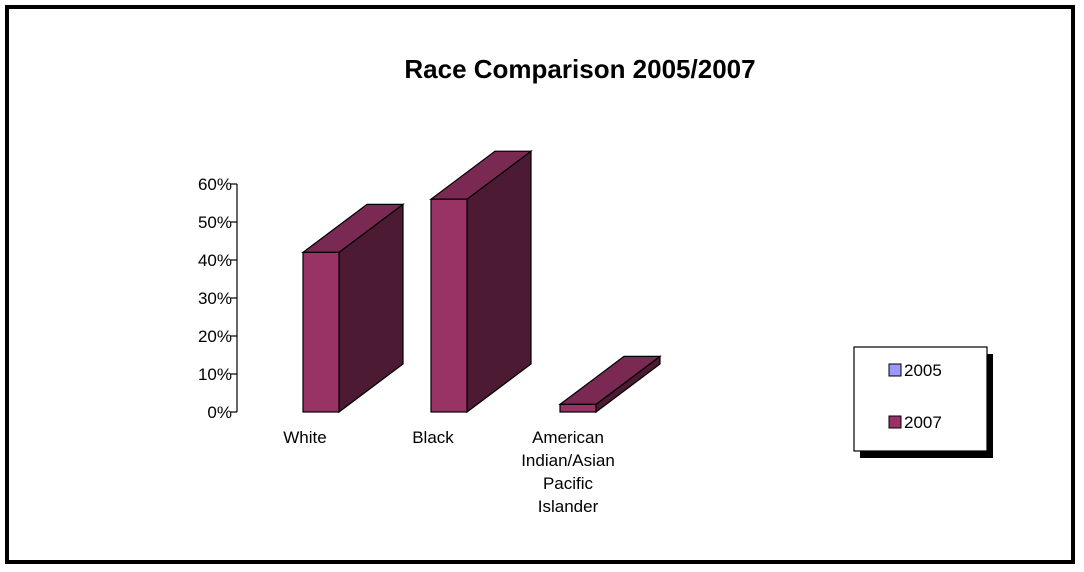  What do you see at coordinates (923, 422) in the screenshot?
I see `legend-label: 2007` at bounding box center [923, 422].